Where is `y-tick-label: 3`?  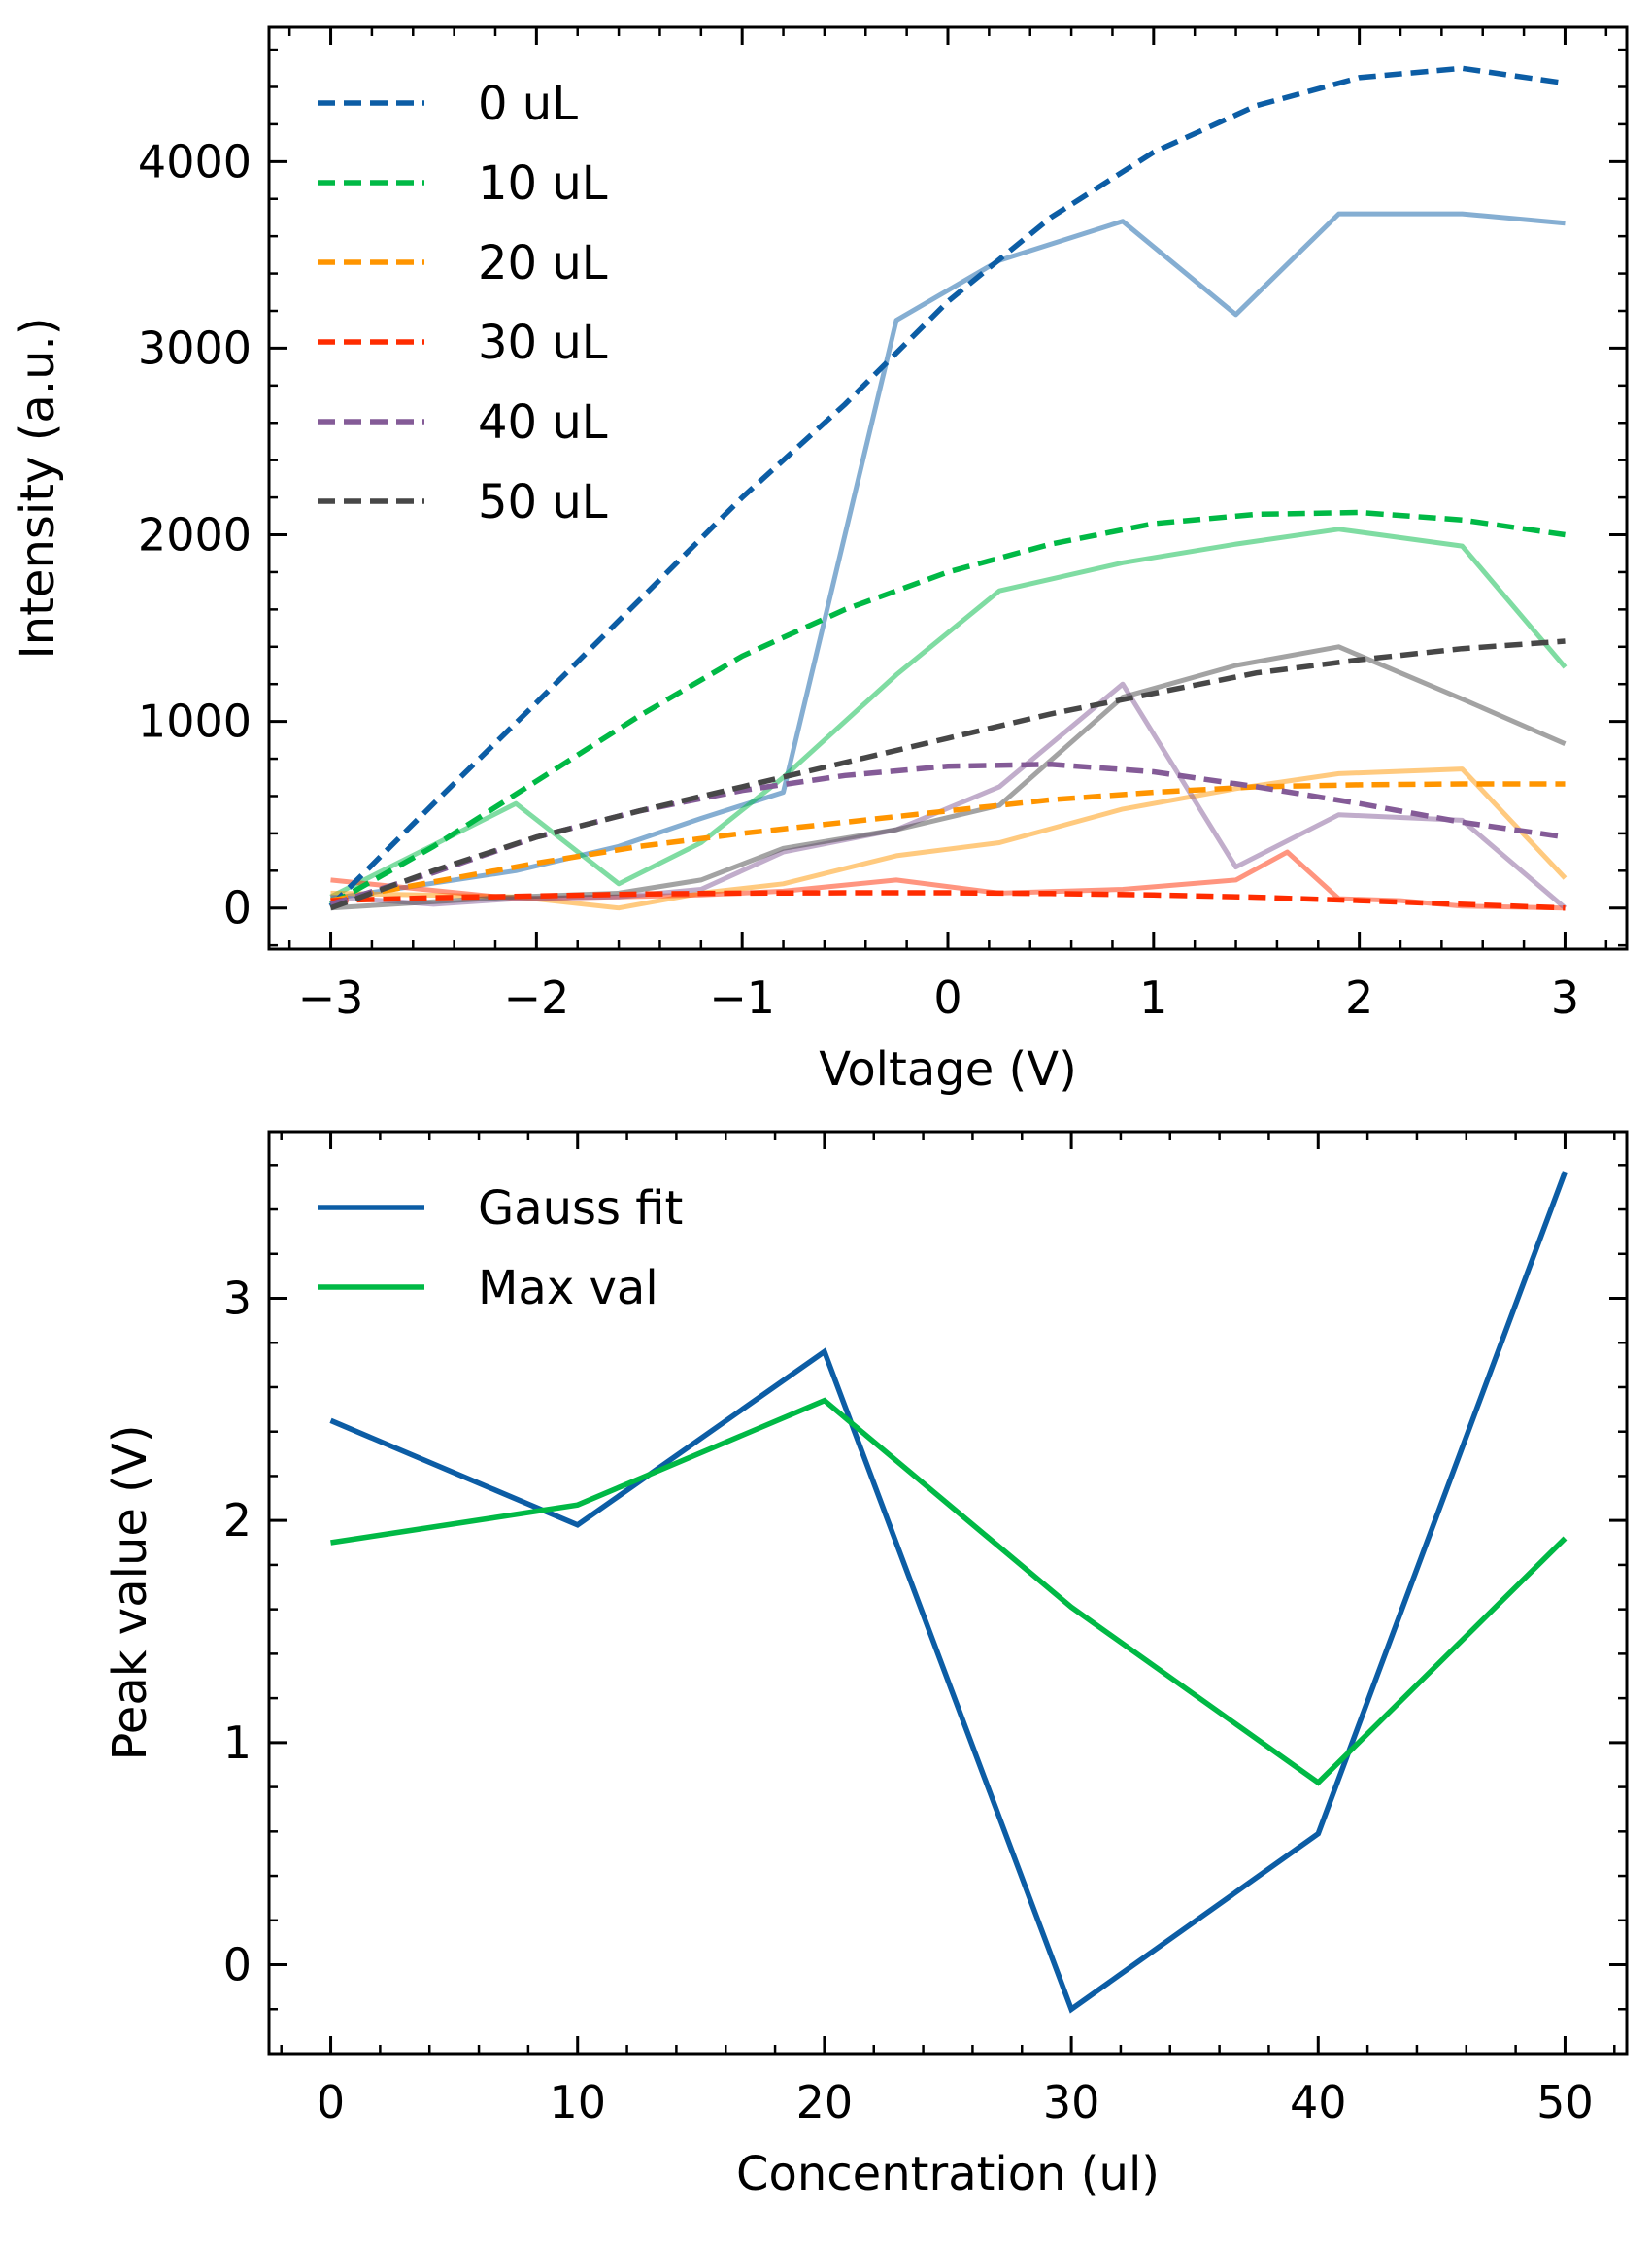
y-tick-label: 3 is located at coordinates (237, 1299).